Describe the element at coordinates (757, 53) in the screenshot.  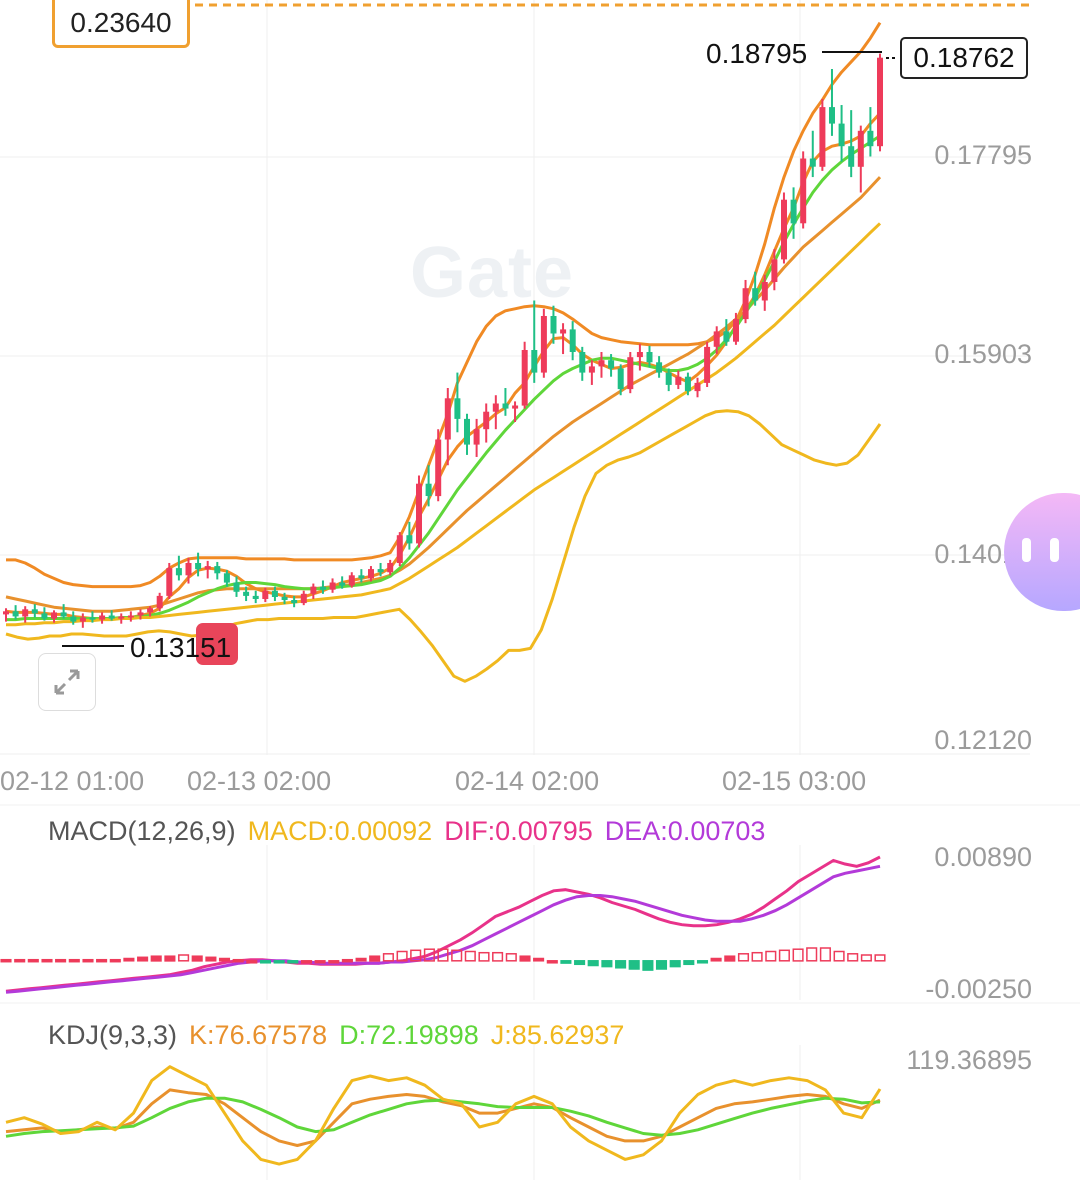
I see `high-price-label: 0.18795` at that location.